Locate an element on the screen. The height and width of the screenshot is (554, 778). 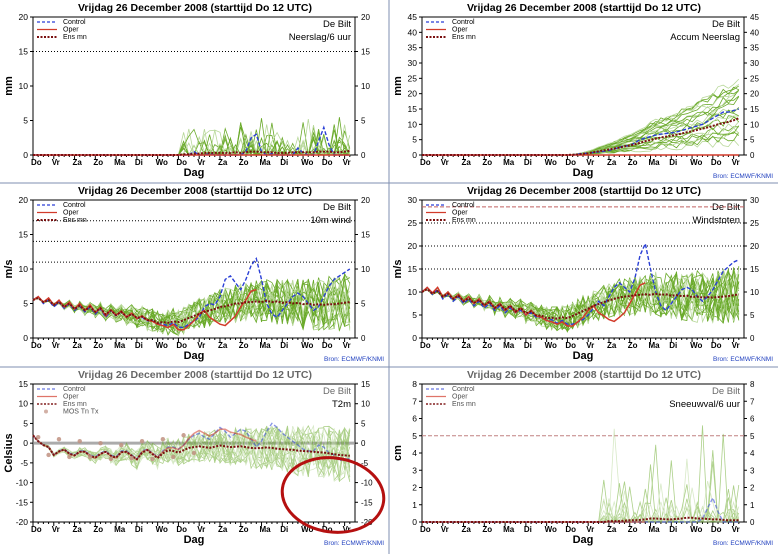
series-line-control is located at coordinates (580, 283).